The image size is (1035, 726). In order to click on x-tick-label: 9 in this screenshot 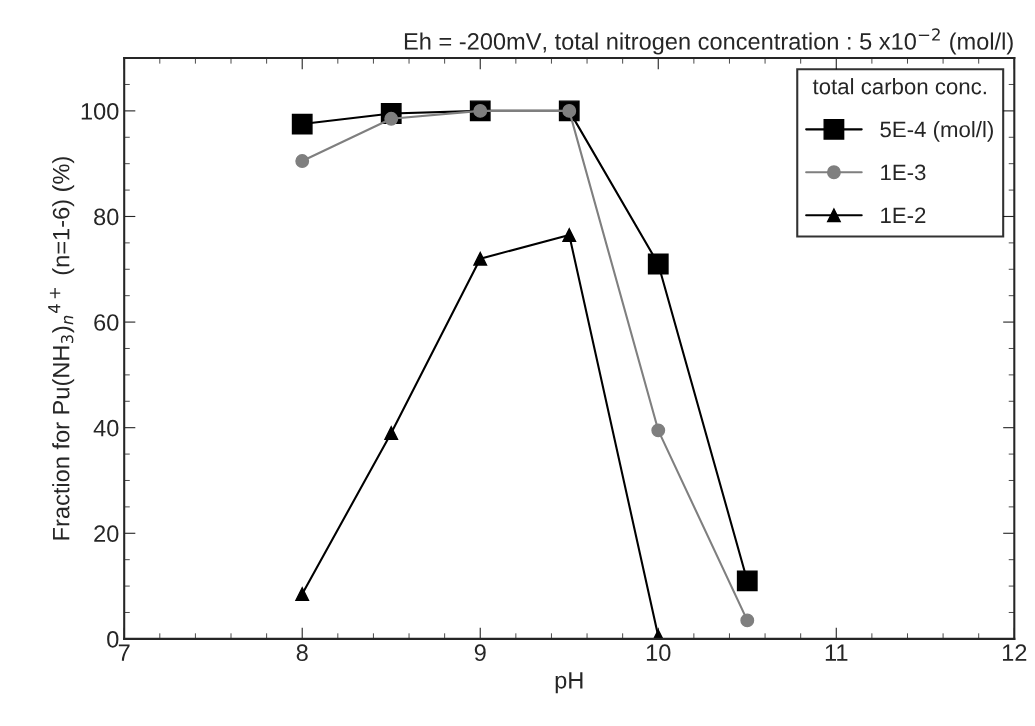, I will do `click(480, 653)`.